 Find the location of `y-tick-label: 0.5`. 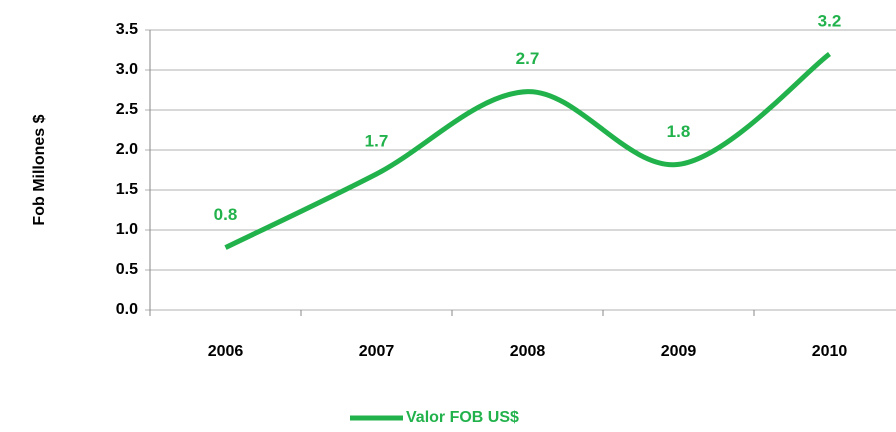

y-tick-label: 0.5 is located at coordinates (127, 269).